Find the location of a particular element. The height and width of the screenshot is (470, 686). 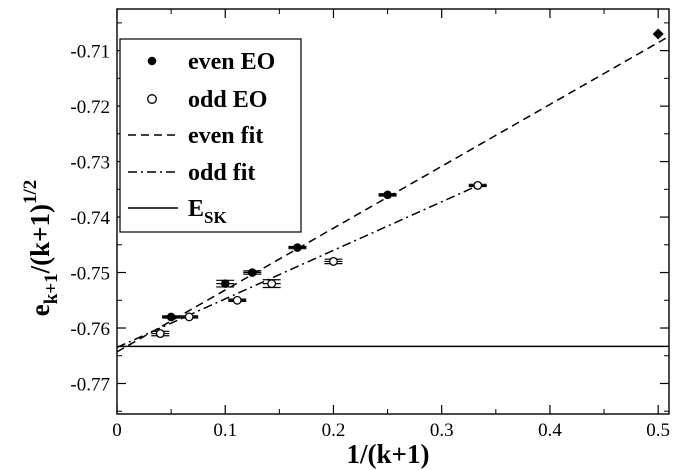

legend-label-odd-eo: odd EO is located at coordinates (227, 100).